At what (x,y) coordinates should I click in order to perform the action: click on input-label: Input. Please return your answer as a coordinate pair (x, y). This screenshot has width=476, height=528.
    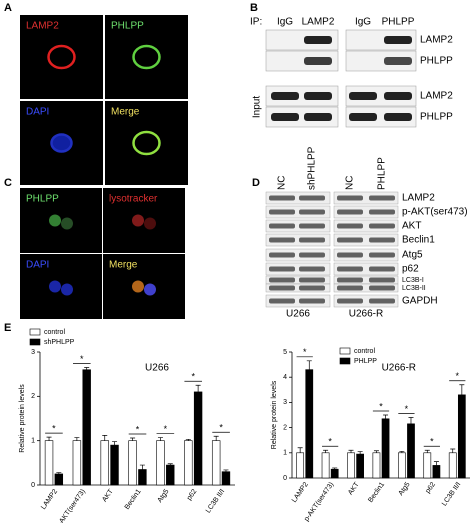
    Looking at the image, I should click on (257, 107).